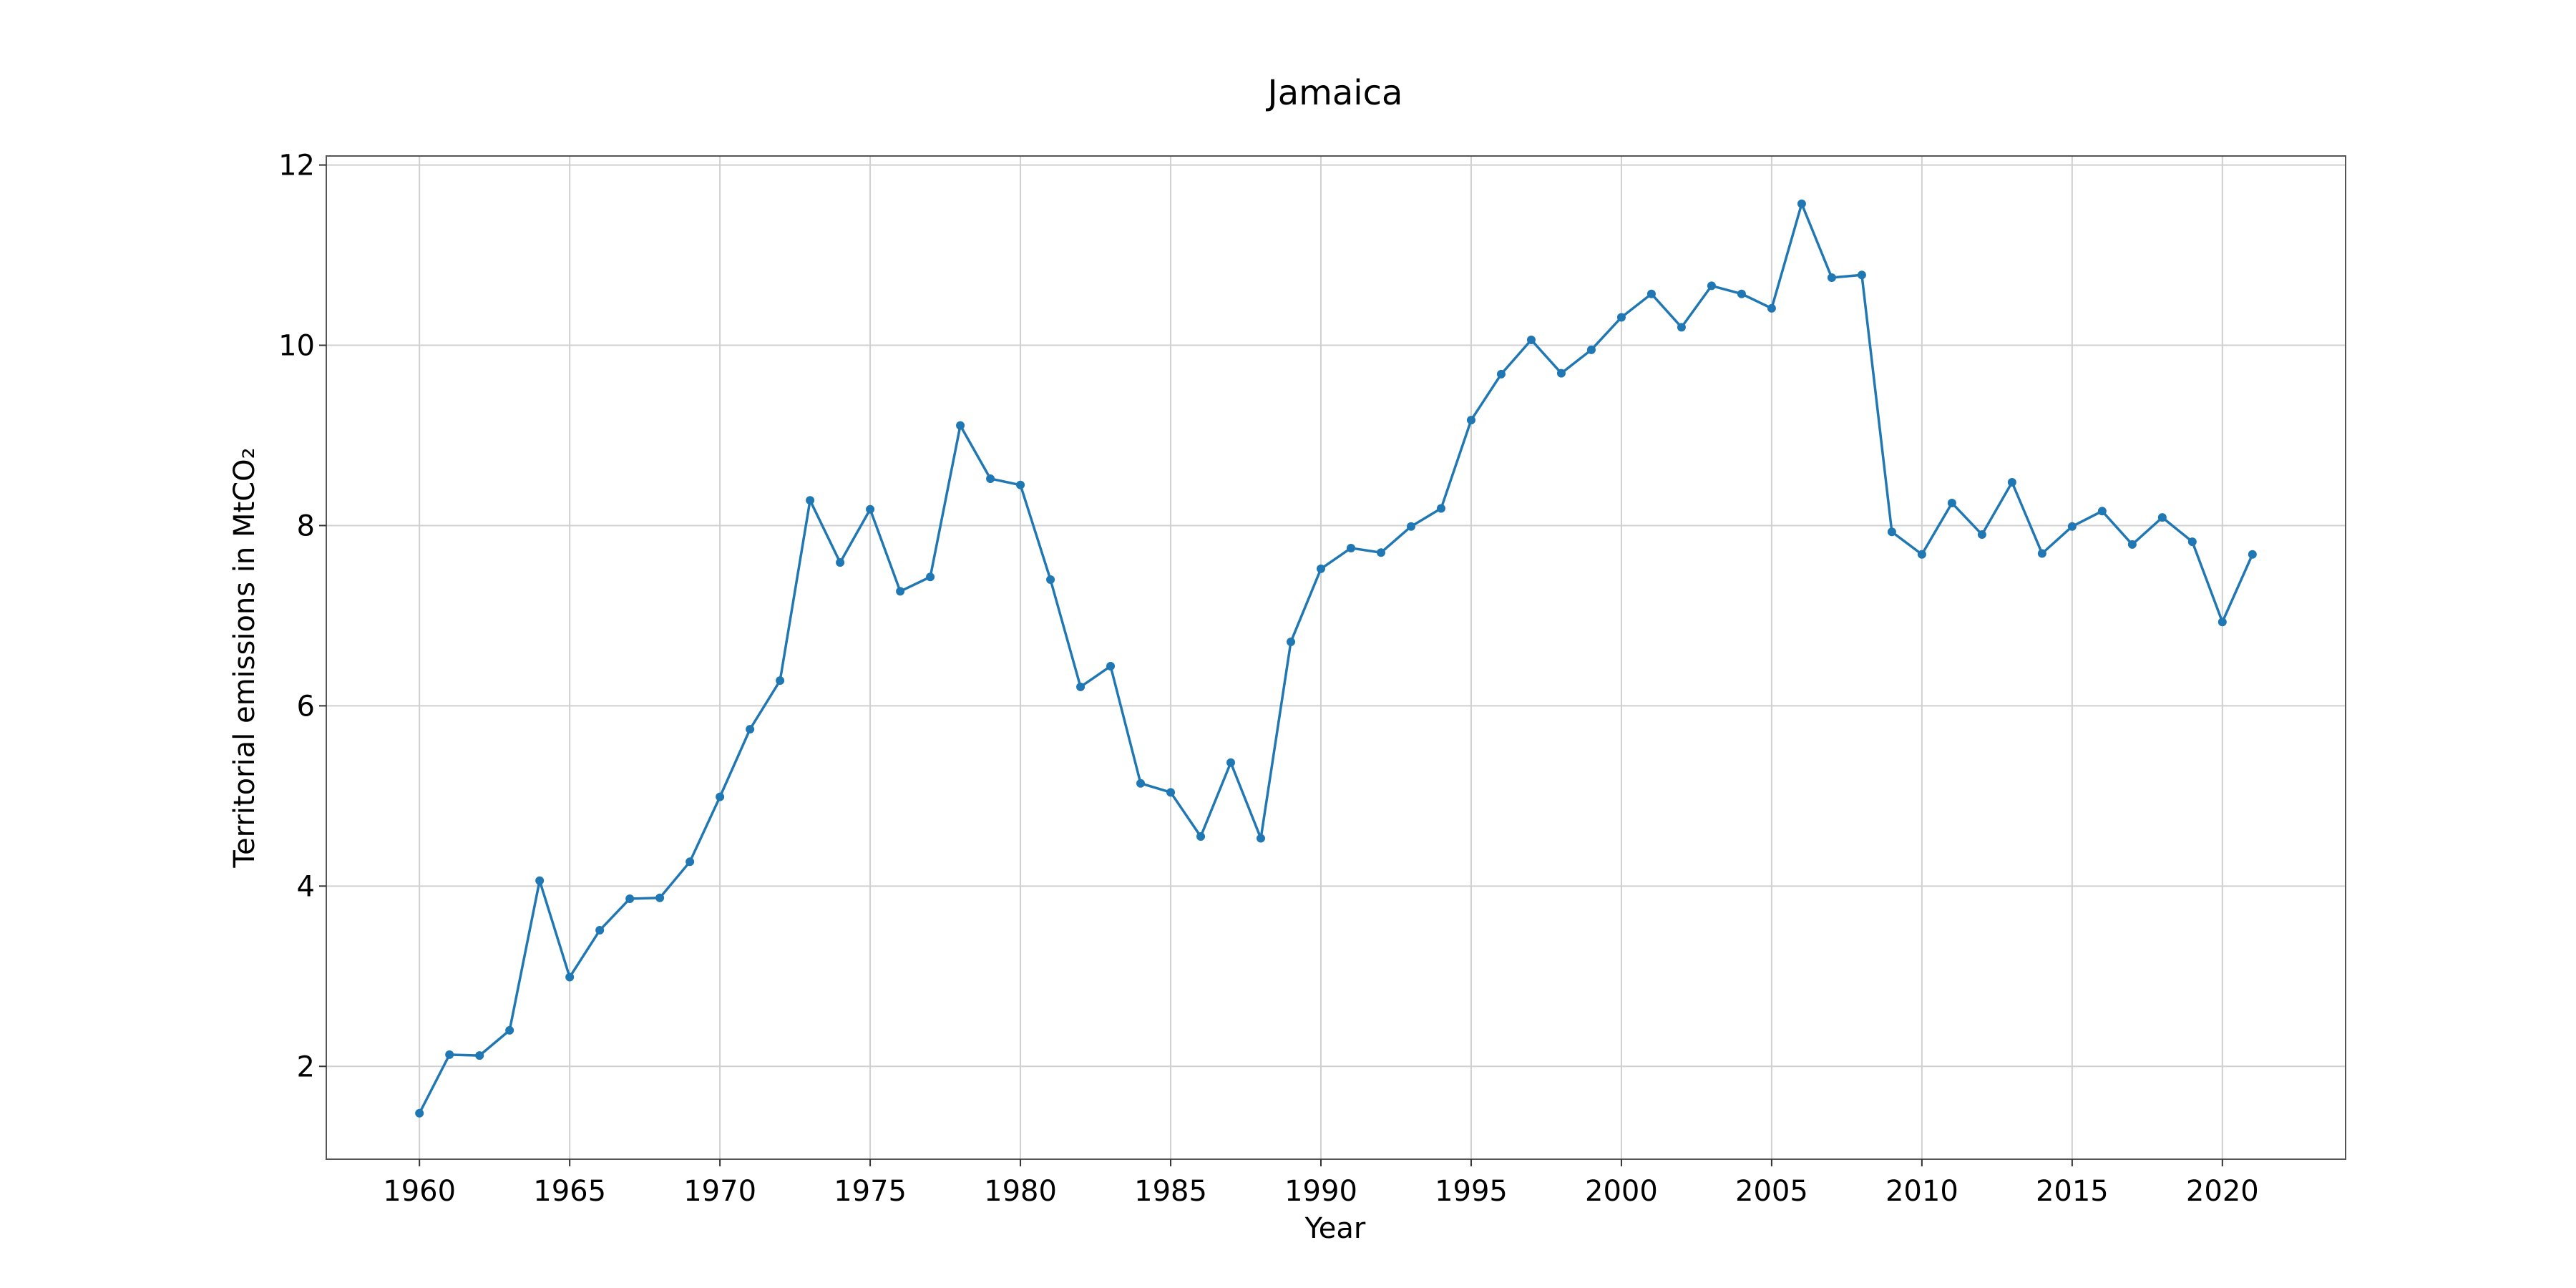 This screenshot has width=2576, height=1288. I want to click on x-tick-label: 2015, so click(2072, 1191).